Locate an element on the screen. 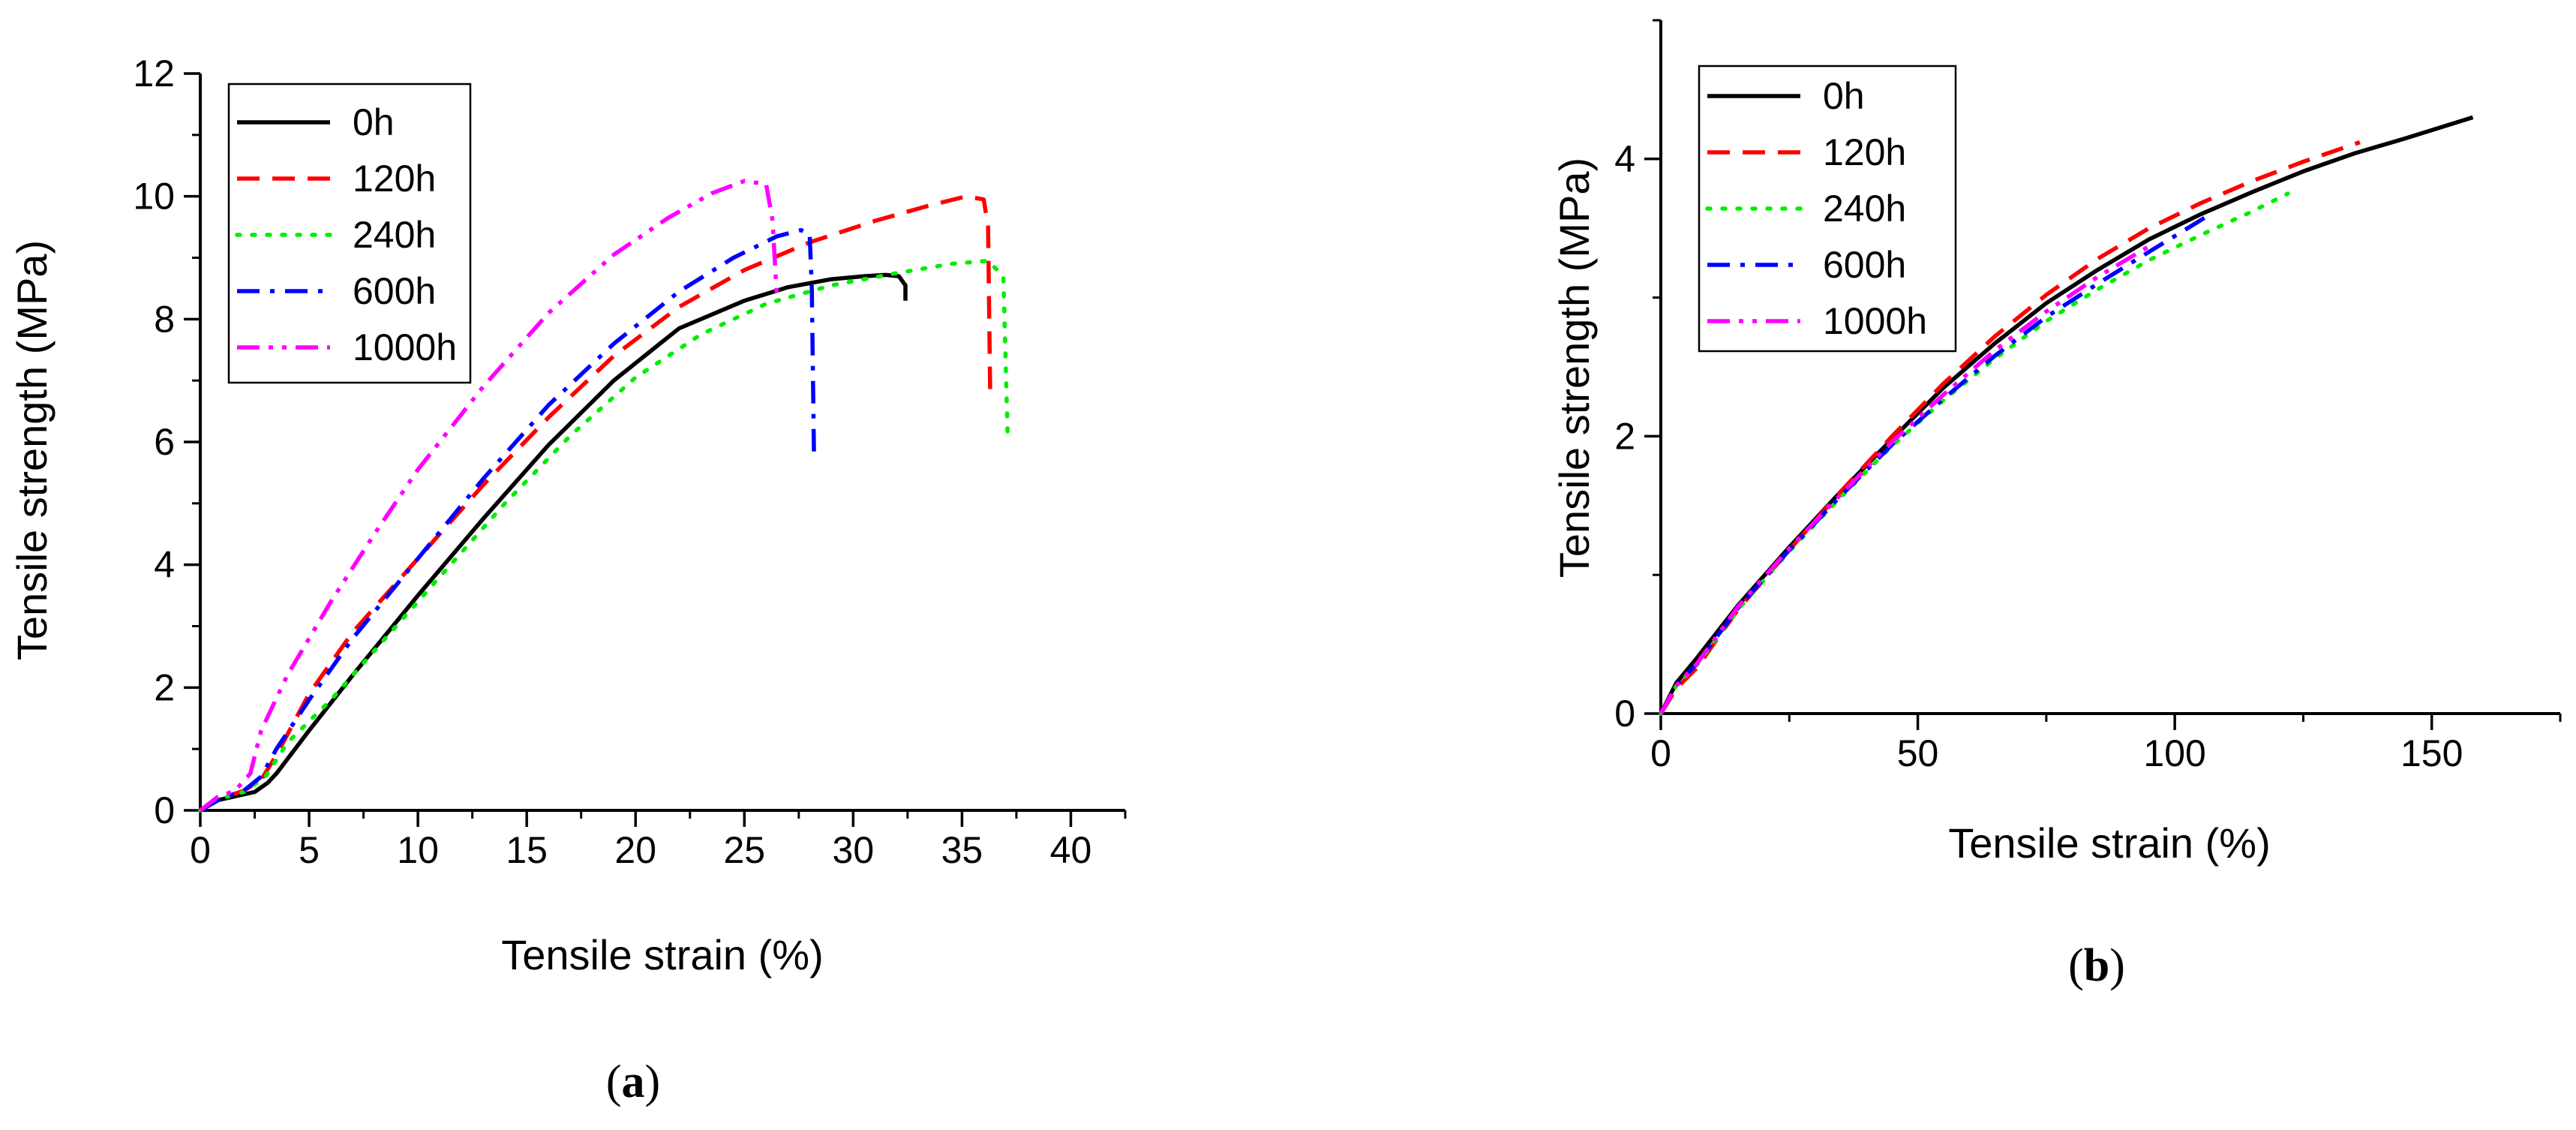  chart-a-x-tick-label: 20 is located at coordinates (635, 850).